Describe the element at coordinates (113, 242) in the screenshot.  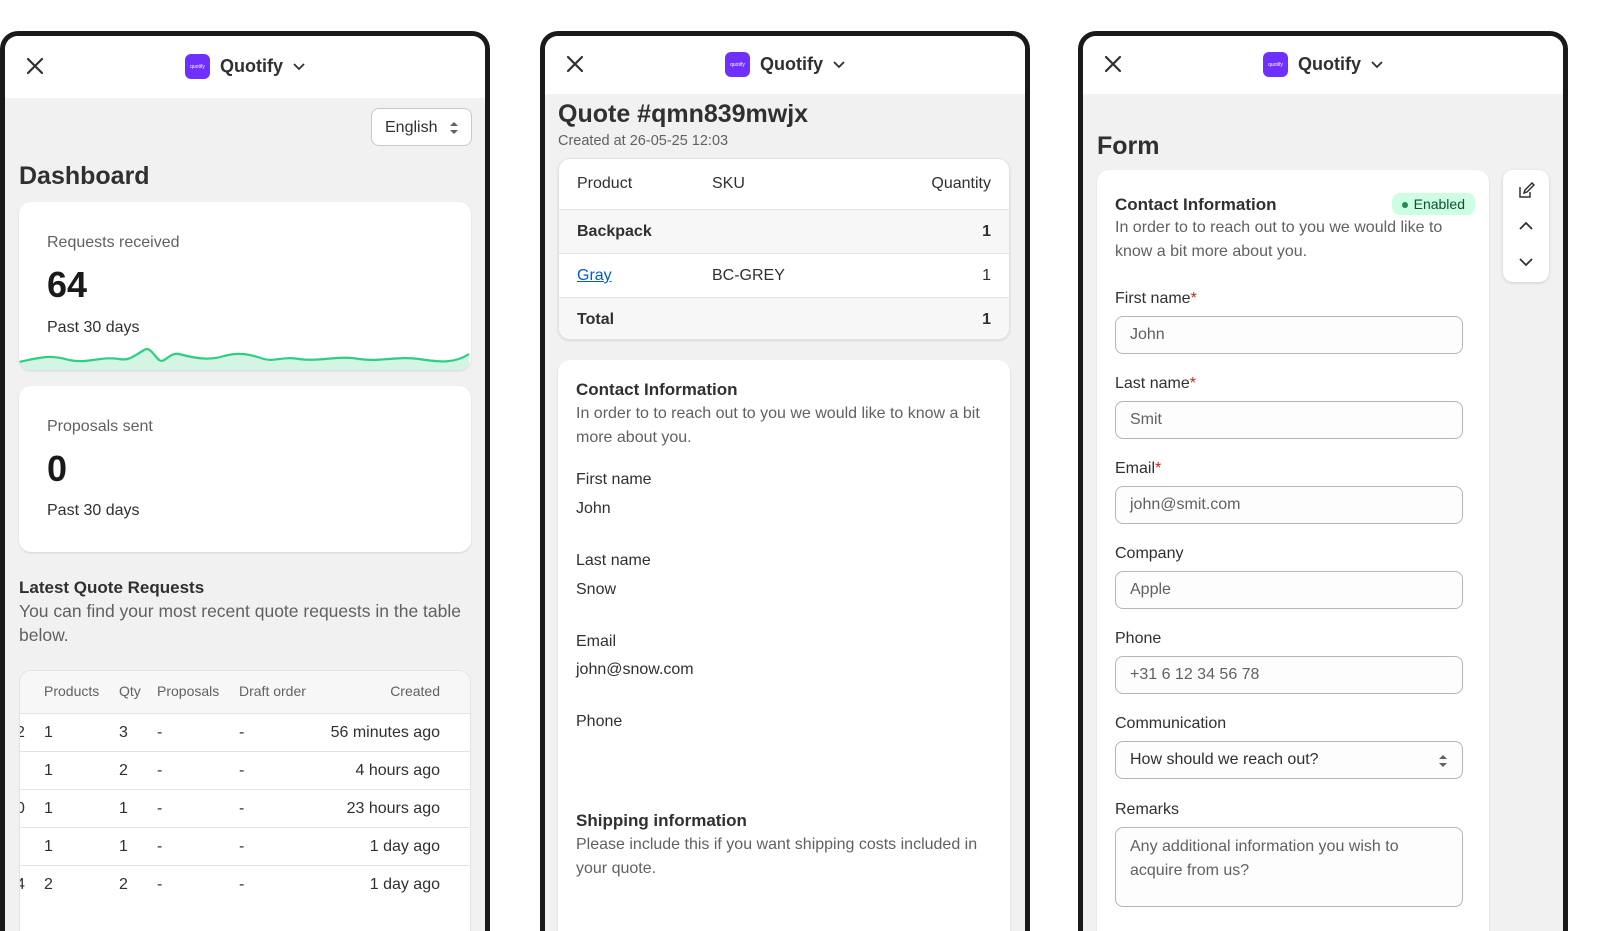
I see `requests-label: Requests received` at that location.